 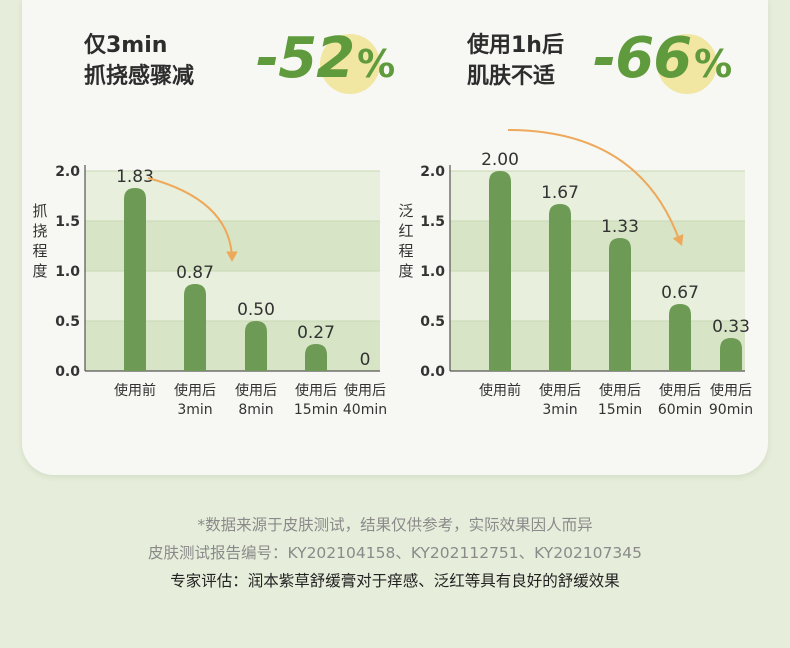 I want to click on headline-left: 仅3min 抓挠感骤减 -52%, so click(x=254, y=66).